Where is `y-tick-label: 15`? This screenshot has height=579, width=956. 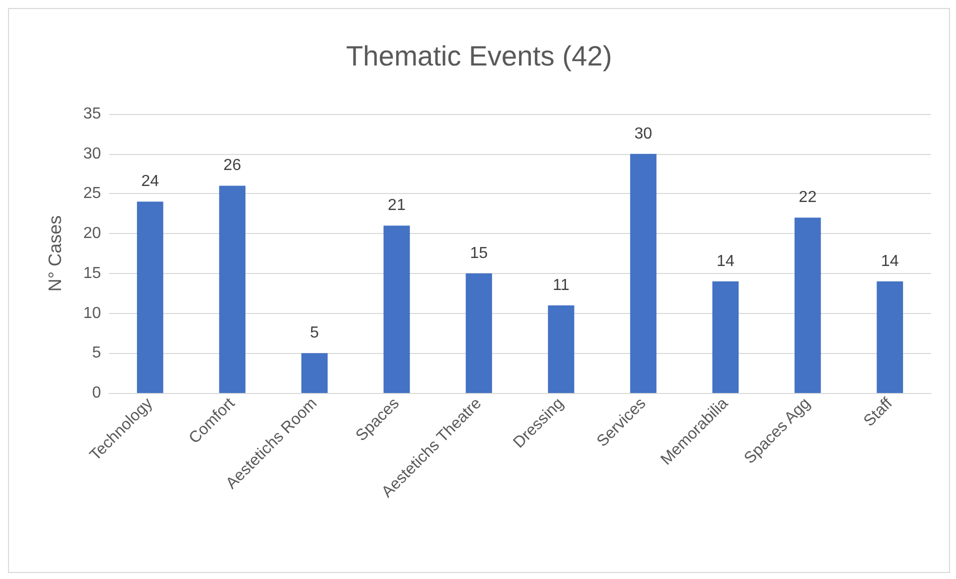
y-tick-label: 15 is located at coordinates (92, 273).